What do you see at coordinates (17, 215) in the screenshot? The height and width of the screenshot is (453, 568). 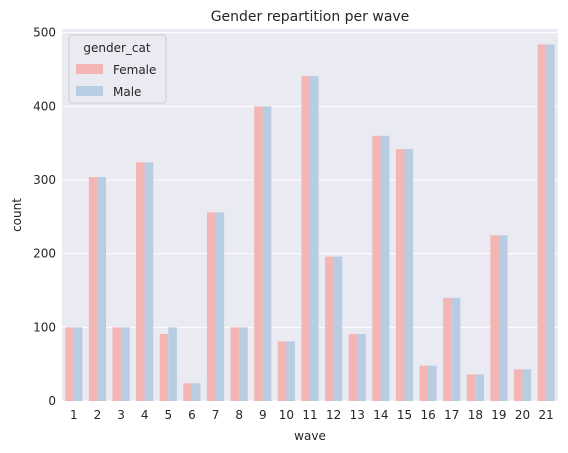 I see `y-axis-title: count` at bounding box center [17, 215].